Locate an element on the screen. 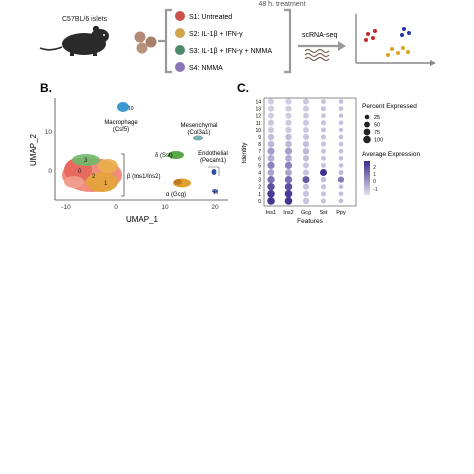  panel-b-letter: B. is located at coordinates (46, 88).